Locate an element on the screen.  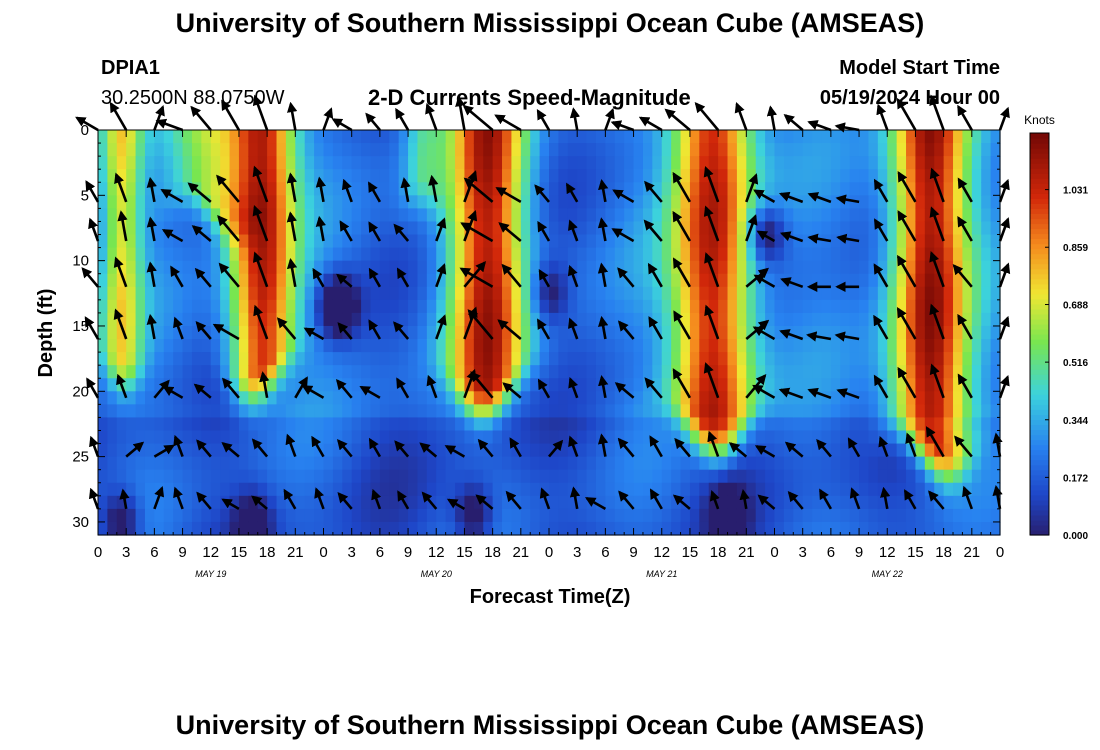
x-tick-label: 15 is located at coordinates (239, 552).